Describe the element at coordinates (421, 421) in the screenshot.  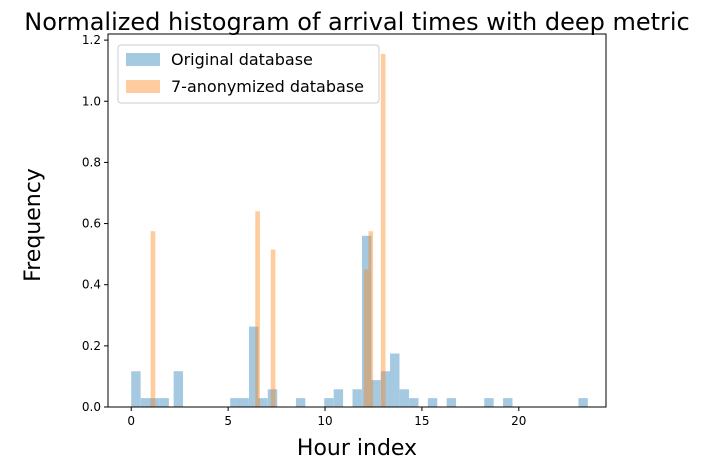
I see `x-tick-label: 15` at that location.